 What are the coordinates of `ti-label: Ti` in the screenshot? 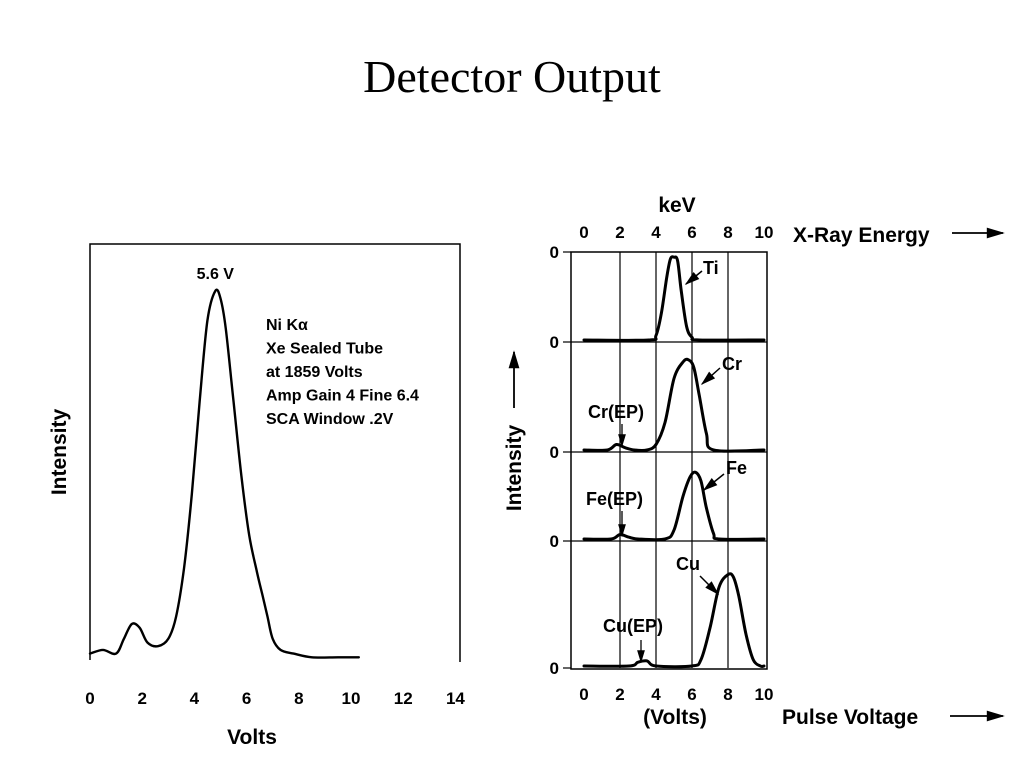 It's located at (711, 268).